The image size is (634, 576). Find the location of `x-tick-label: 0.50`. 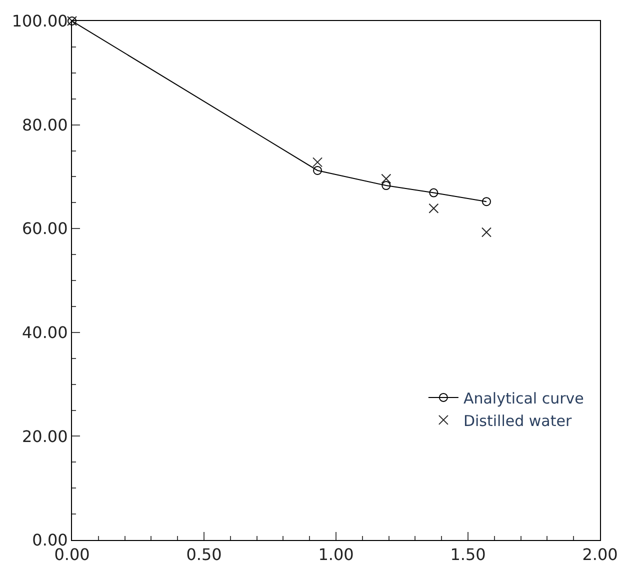

x-tick-label: 0.50 is located at coordinates (204, 554).